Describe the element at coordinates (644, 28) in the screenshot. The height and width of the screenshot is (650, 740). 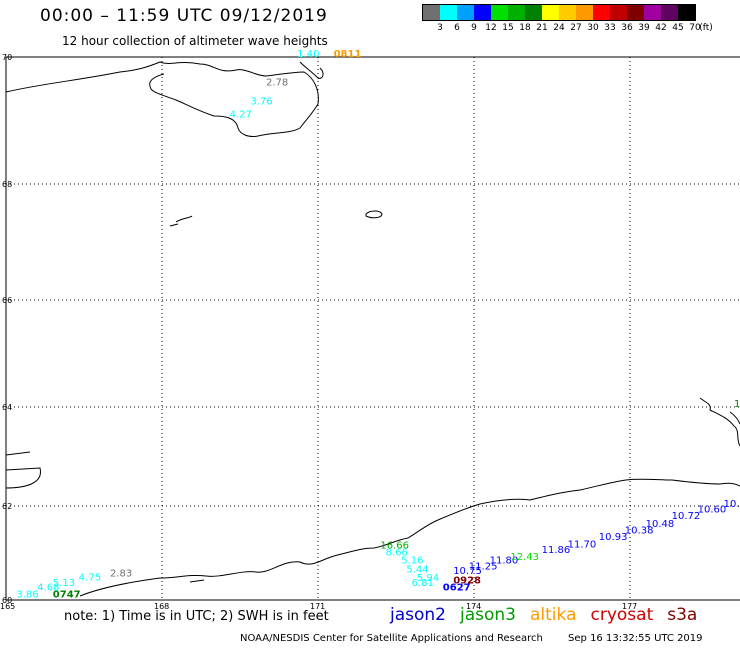
I see `legend-tick-label: 39` at that location.